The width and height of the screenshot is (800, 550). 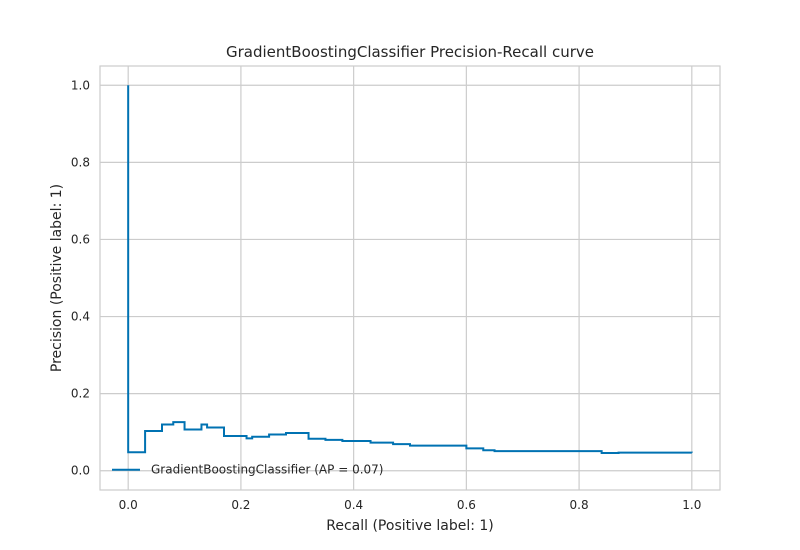 What do you see at coordinates (57, 278) in the screenshot?
I see `y-axis-title: Precision (Positive label: 1)` at bounding box center [57, 278].